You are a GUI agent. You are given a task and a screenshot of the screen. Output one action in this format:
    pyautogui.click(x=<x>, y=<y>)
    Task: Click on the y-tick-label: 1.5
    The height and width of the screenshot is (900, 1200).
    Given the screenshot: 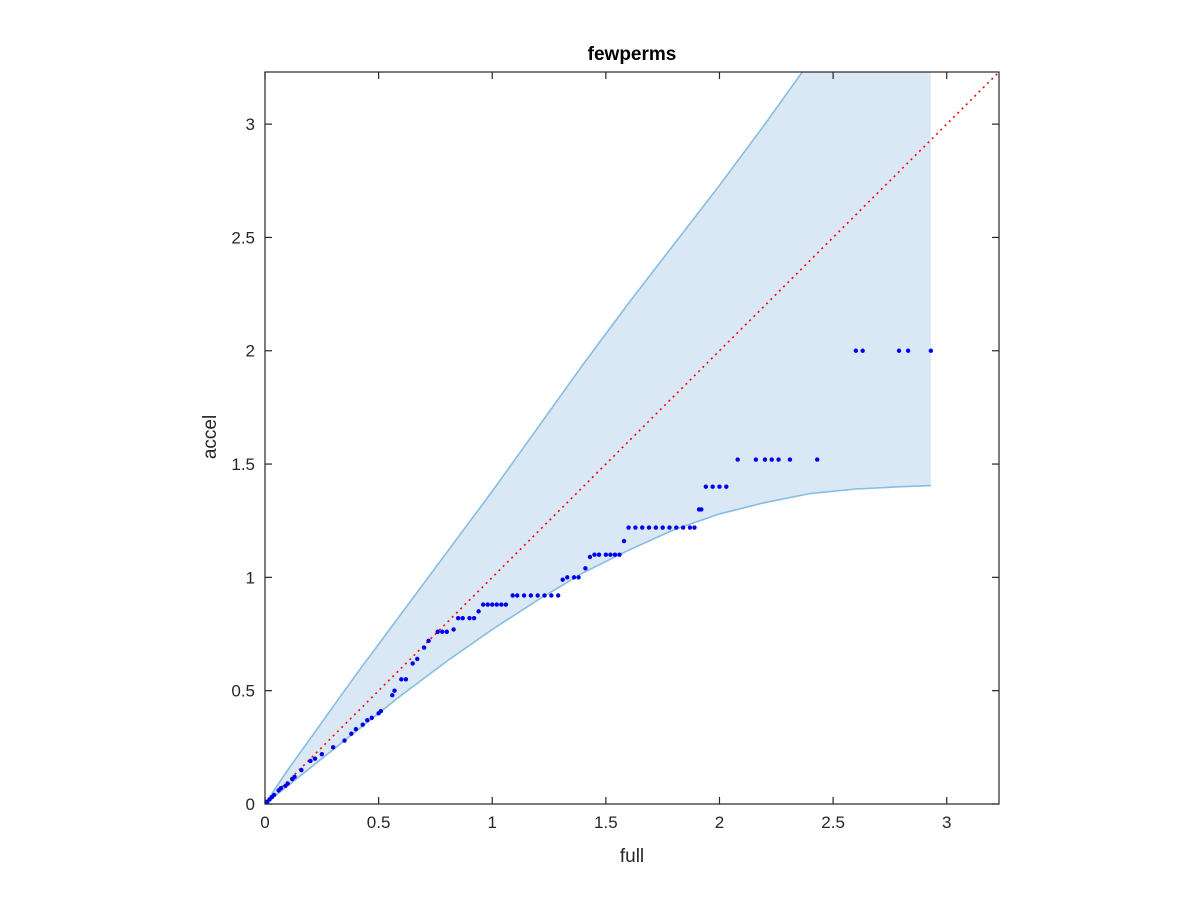 What is the action you would take?
    pyautogui.click(x=243, y=464)
    